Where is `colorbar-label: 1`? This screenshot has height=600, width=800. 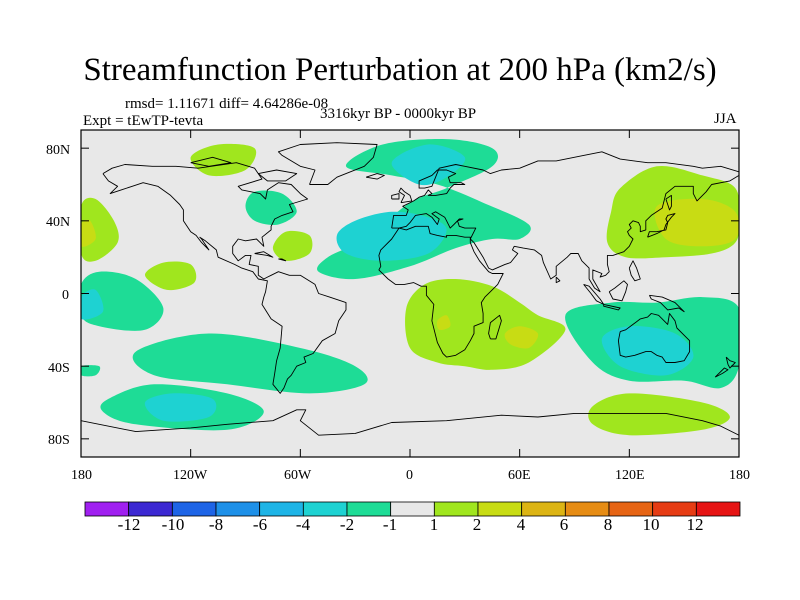
colorbar-label: 1 is located at coordinates (434, 524).